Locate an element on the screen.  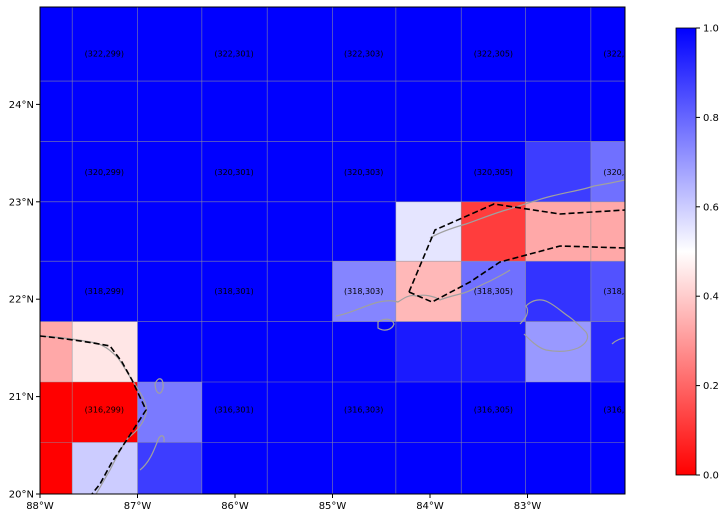
x-tick-label: 87°W is located at coordinates (138, 506).